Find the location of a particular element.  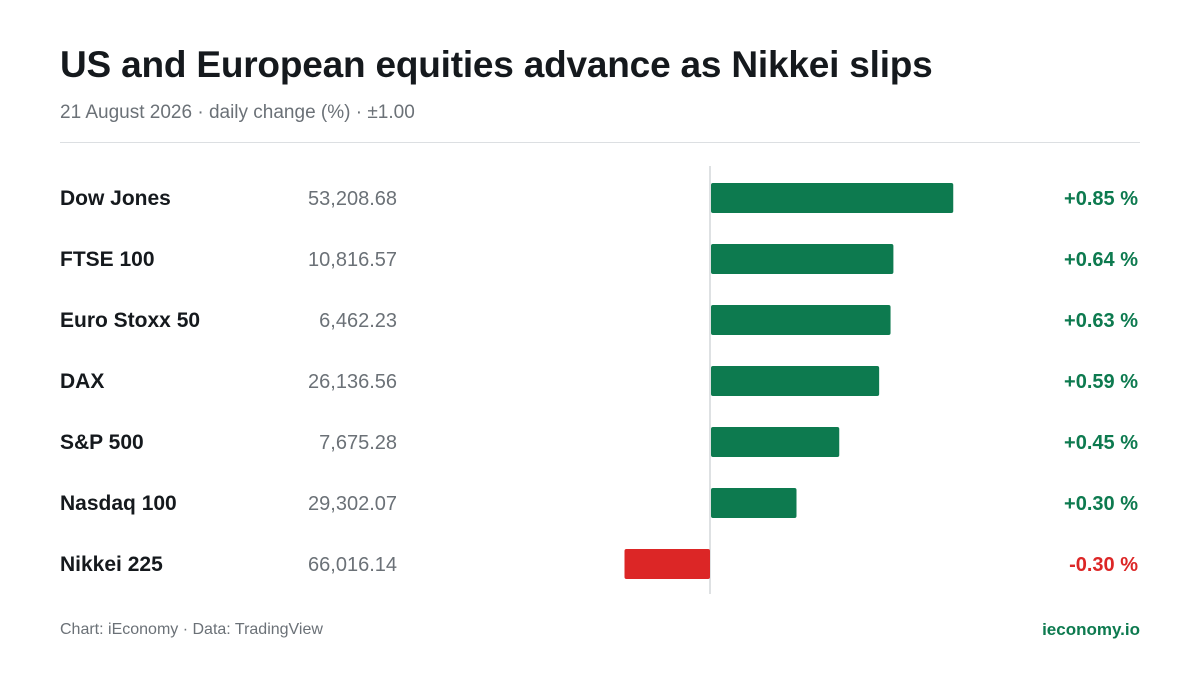

table-row: DAX 26,136.56 +0.59 % is located at coordinates (599, 381).